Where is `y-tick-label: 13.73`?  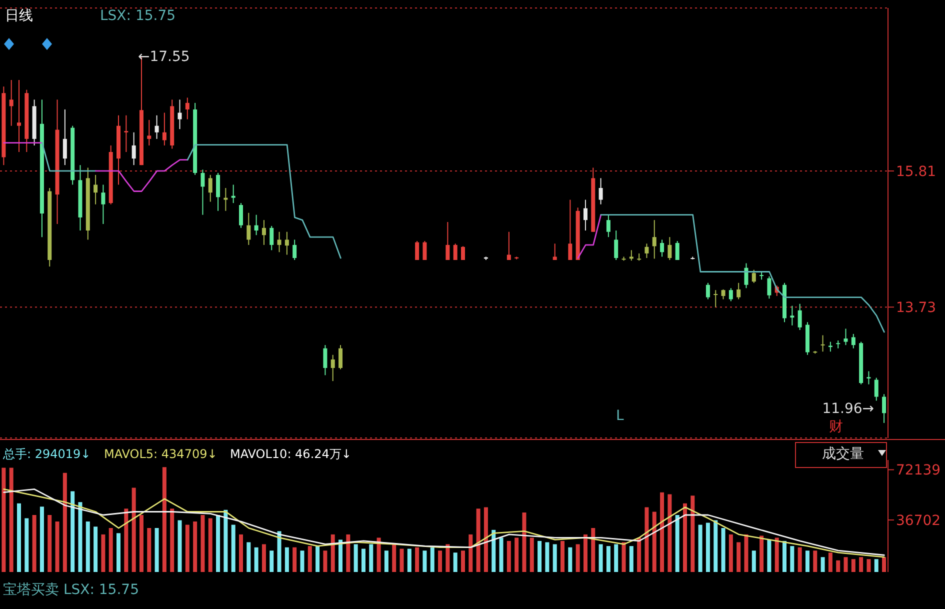
y-tick-label: 13.73 is located at coordinates (916, 308).